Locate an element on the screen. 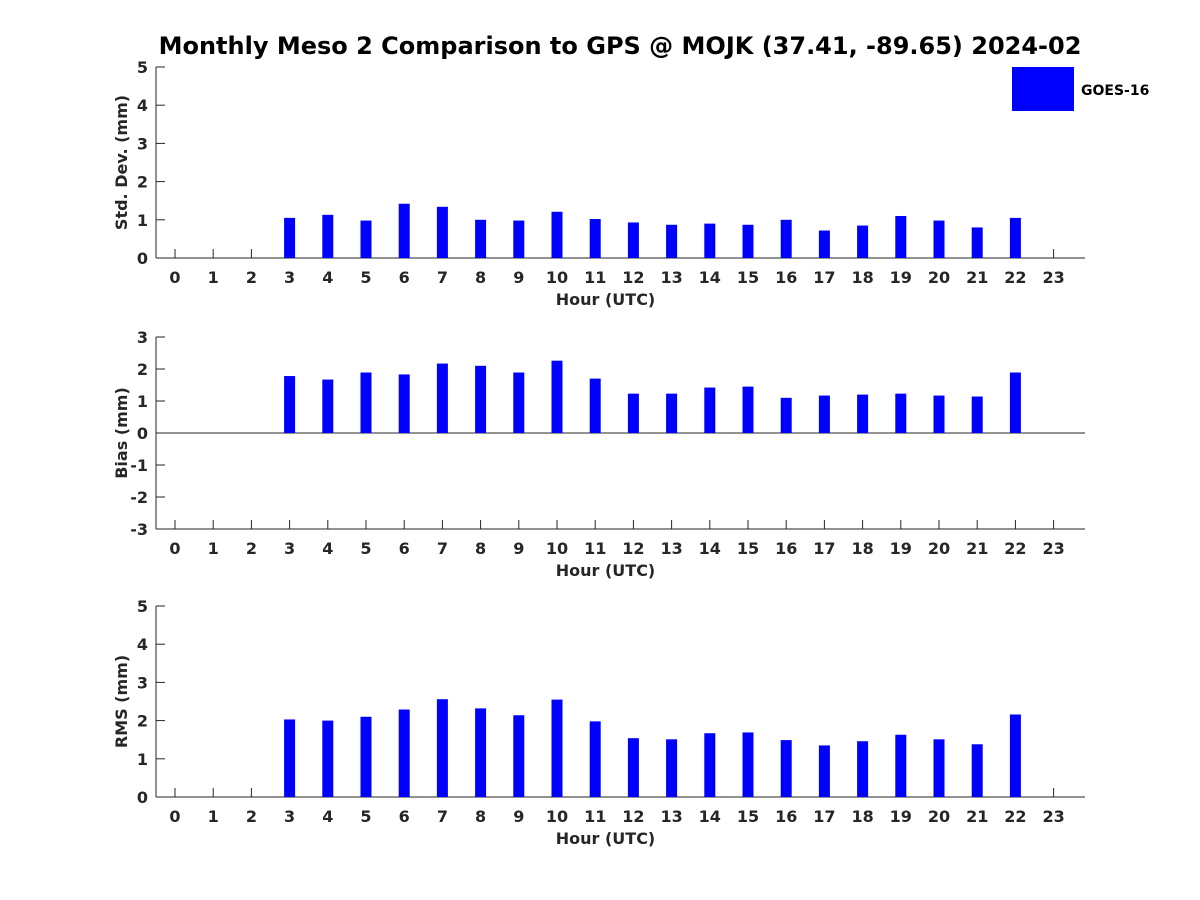 This screenshot has width=1200, height=900. y-tick-label: 4 is located at coordinates (142, 105).